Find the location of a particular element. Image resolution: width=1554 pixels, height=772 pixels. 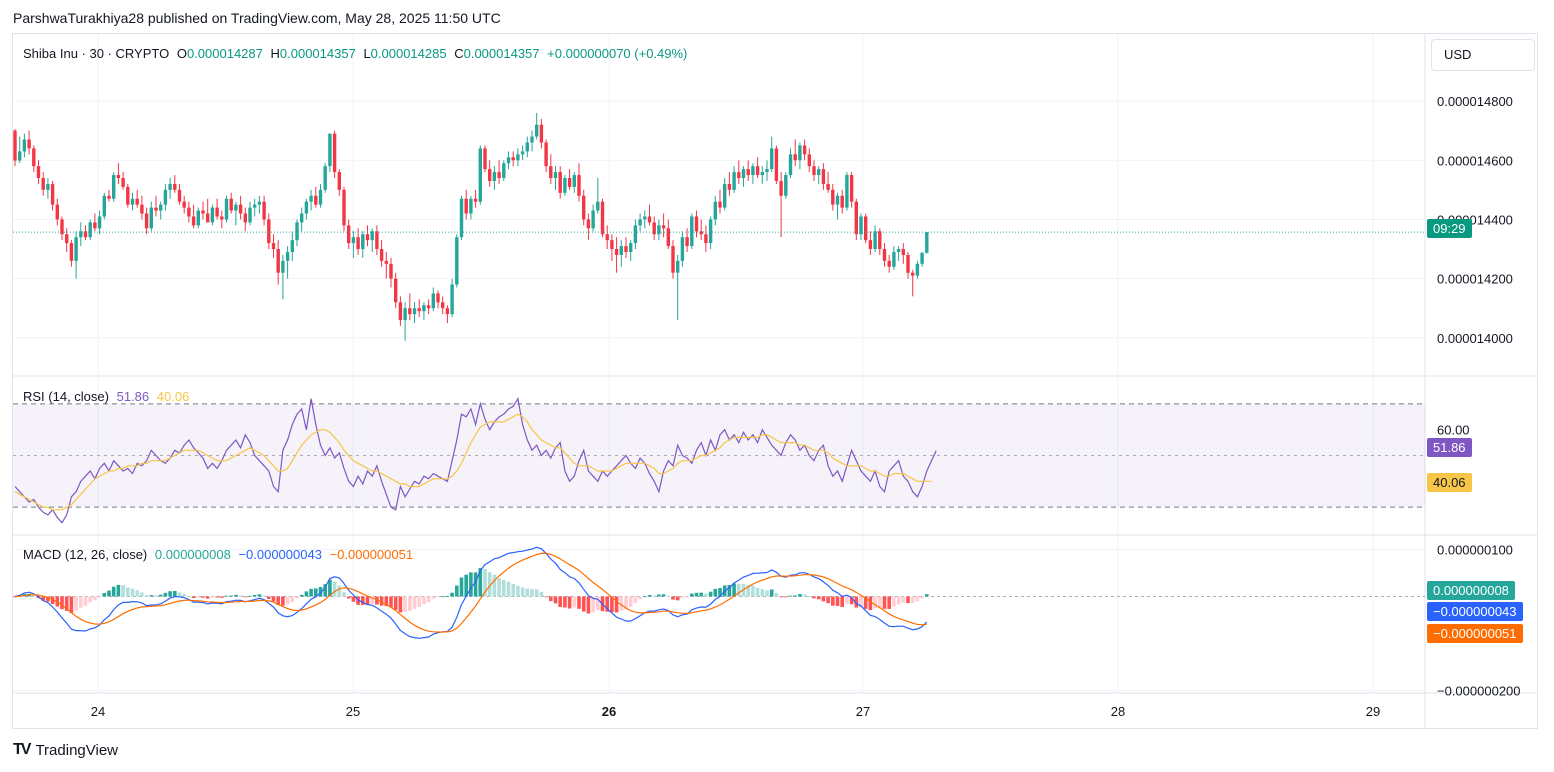

currency-button: USD is located at coordinates (1483, 55).